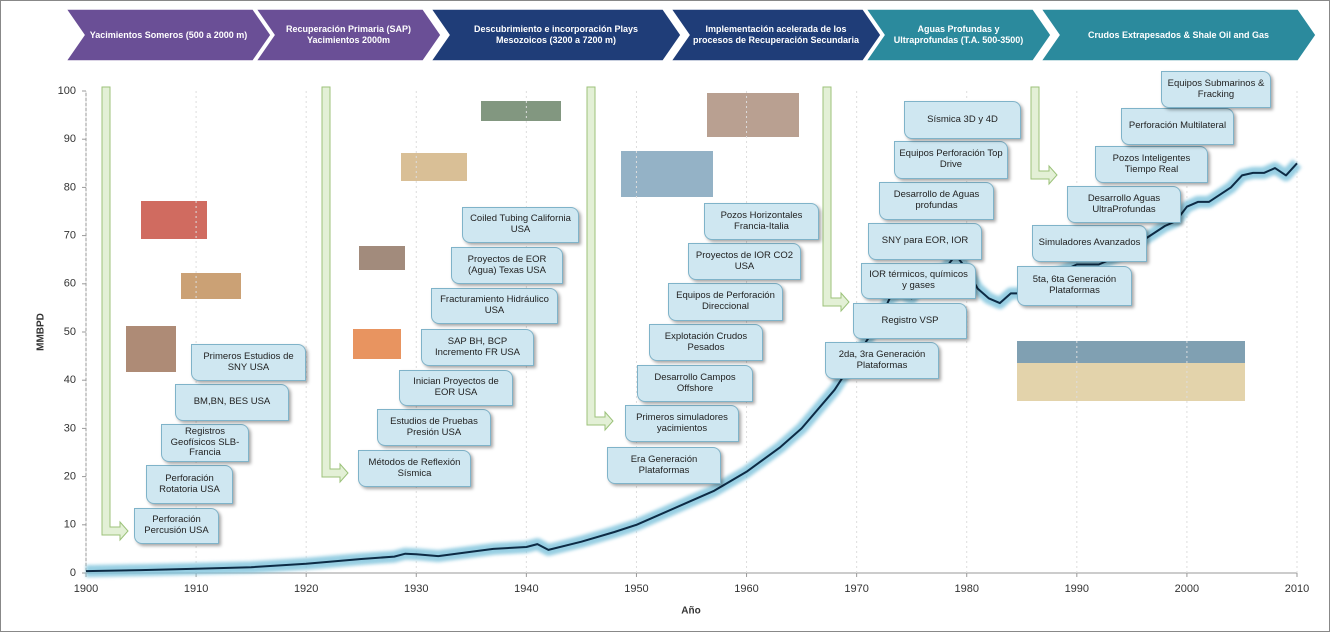 Image resolution: width=1330 pixels, height=632 pixels. What do you see at coordinates (744, 261) in the screenshot?
I see `annotation-box: Proyectos de IOR CO2 USA` at bounding box center [744, 261].